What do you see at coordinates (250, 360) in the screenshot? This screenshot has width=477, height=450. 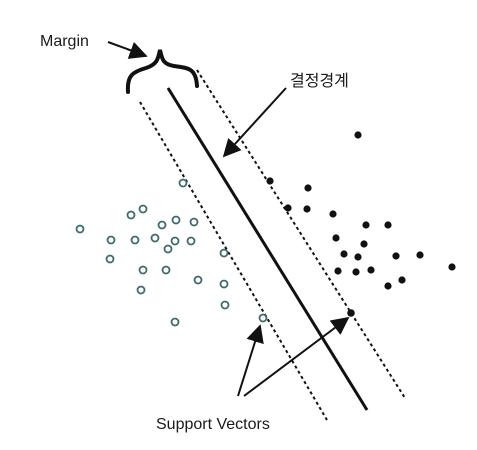 I see `support-vector-arrow-left-icon` at bounding box center [250, 360].